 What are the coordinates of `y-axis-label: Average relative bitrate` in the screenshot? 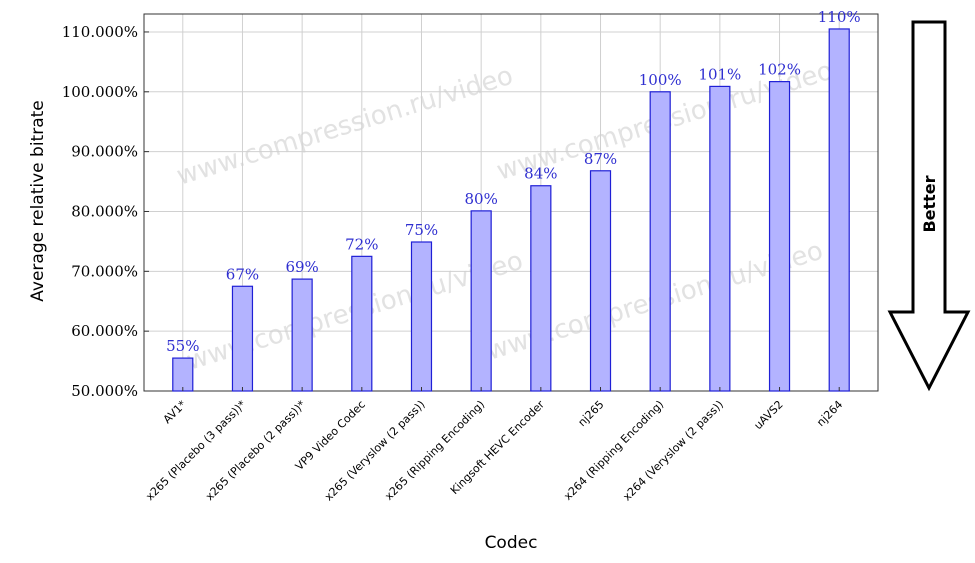 It's located at (38, 200).